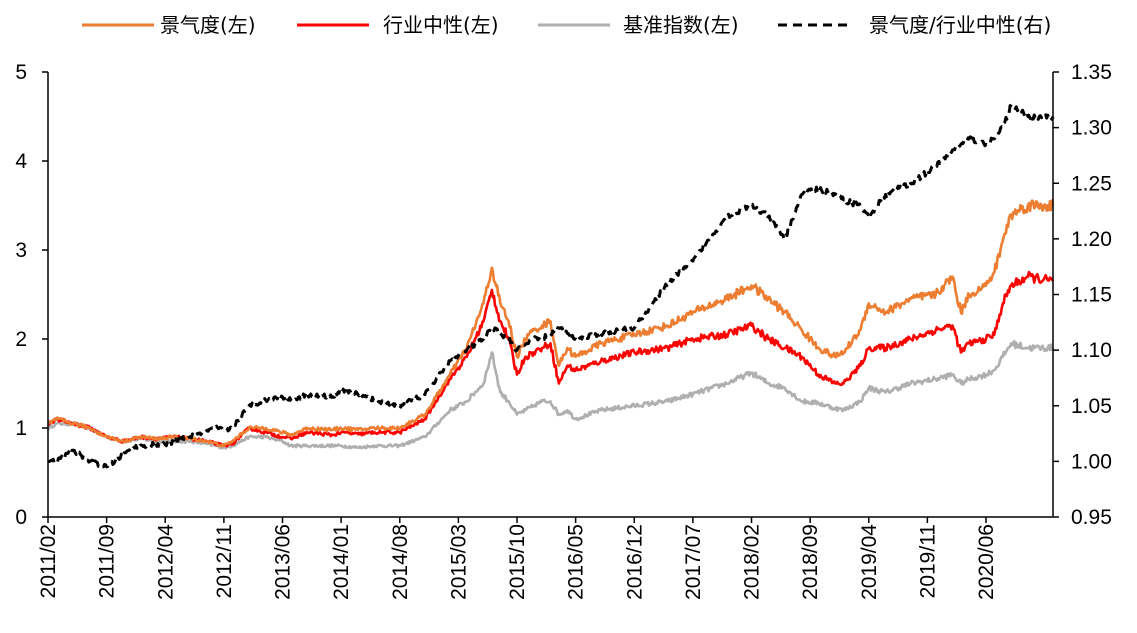 The width and height of the screenshot is (1137, 633). Describe the element at coordinates (458, 562) in the screenshot. I see `x-tick-label: 2015/03` at that location.